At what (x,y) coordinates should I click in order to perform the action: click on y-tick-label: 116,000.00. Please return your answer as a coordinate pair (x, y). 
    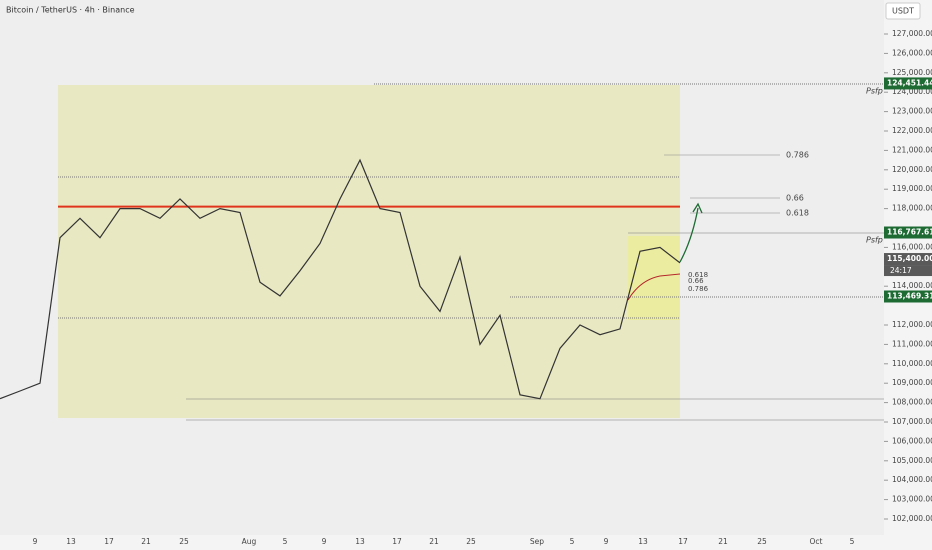
    Looking at the image, I should click on (912, 246).